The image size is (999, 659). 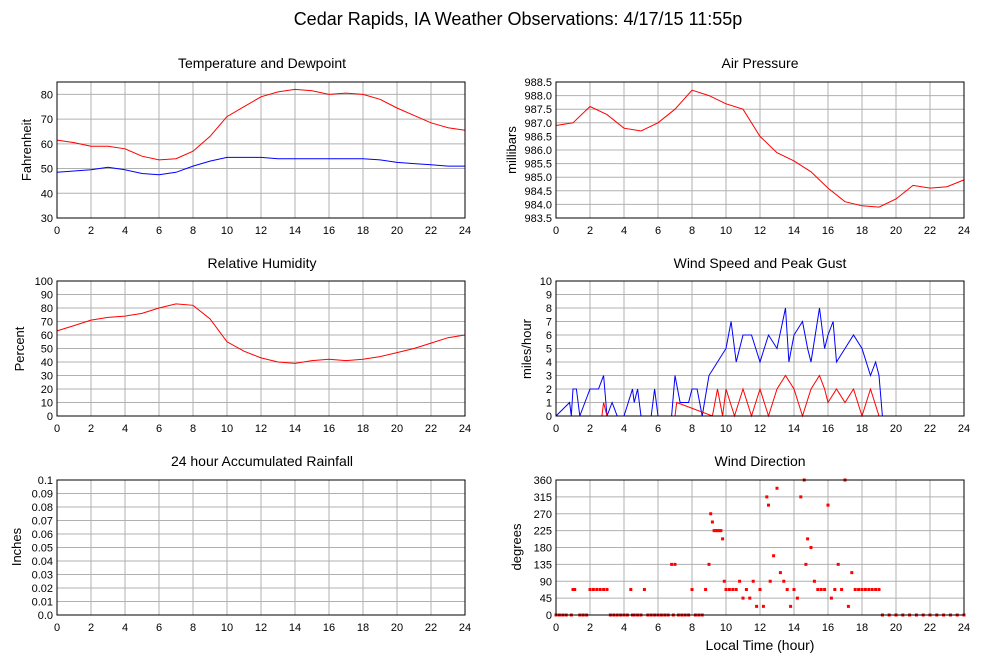 I want to click on y-tick-label: 4, so click(x=549, y=363).